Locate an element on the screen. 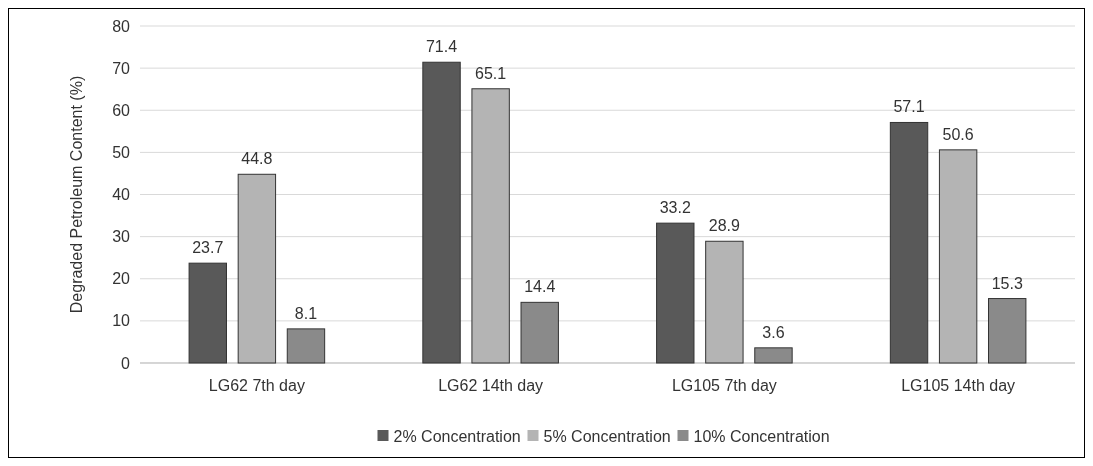 The height and width of the screenshot is (466, 1093). y-tick-label: 70 is located at coordinates (121, 68).